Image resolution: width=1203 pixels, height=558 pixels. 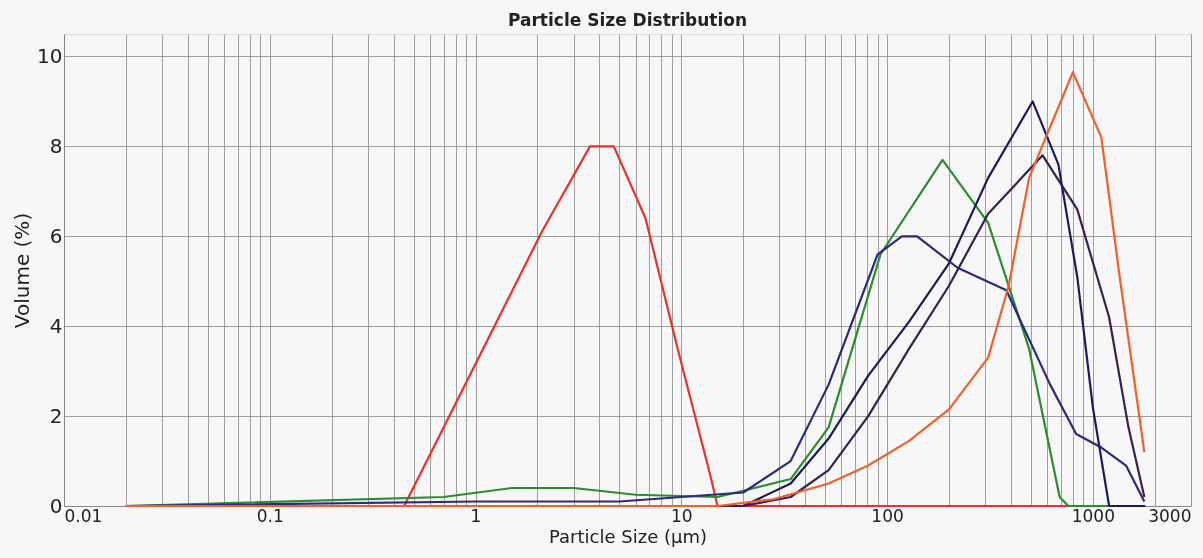 What do you see at coordinates (22, 270) in the screenshot?
I see `y-axis-title: Volume (%)` at bounding box center [22, 270].